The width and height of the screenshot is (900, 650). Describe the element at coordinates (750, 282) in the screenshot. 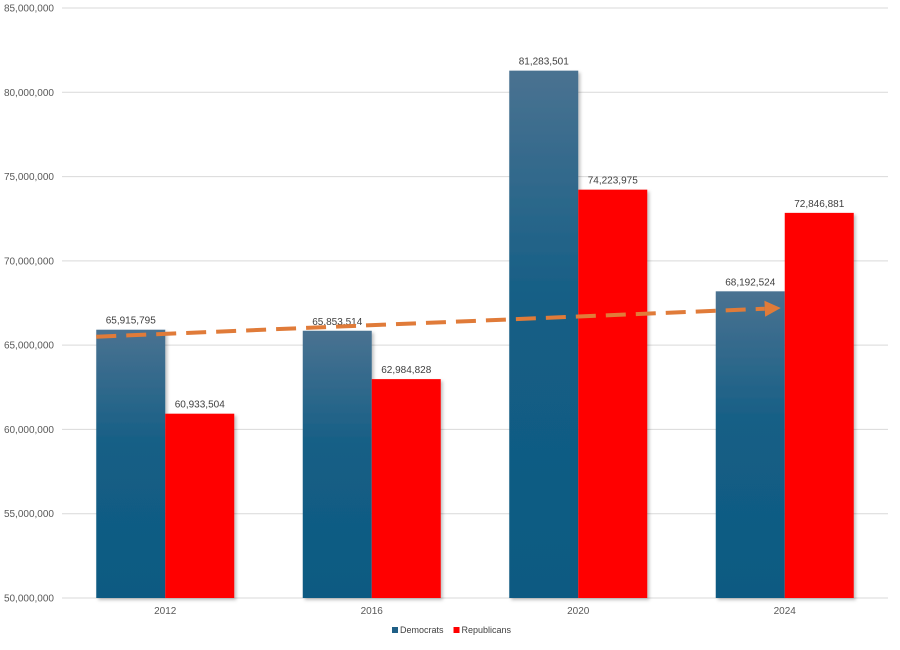

I see `data-label-democrats-2024: 68,192,524` at that location.